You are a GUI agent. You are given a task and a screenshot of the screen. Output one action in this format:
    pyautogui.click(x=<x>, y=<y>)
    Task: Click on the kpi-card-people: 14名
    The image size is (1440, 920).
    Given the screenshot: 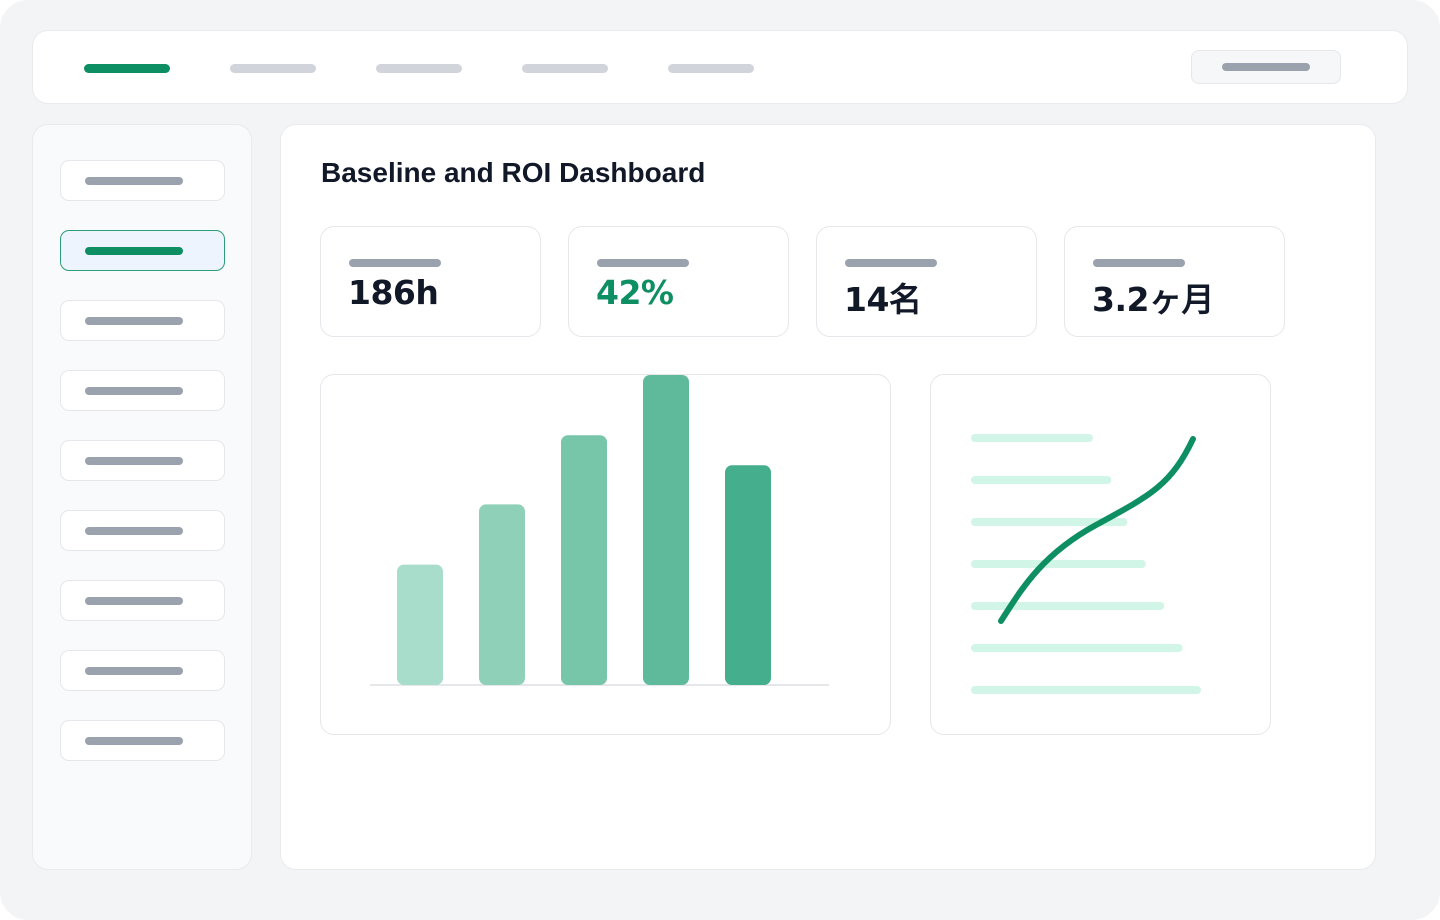 What is the action you would take?
    pyautogui.click(x=926, y=281)
    